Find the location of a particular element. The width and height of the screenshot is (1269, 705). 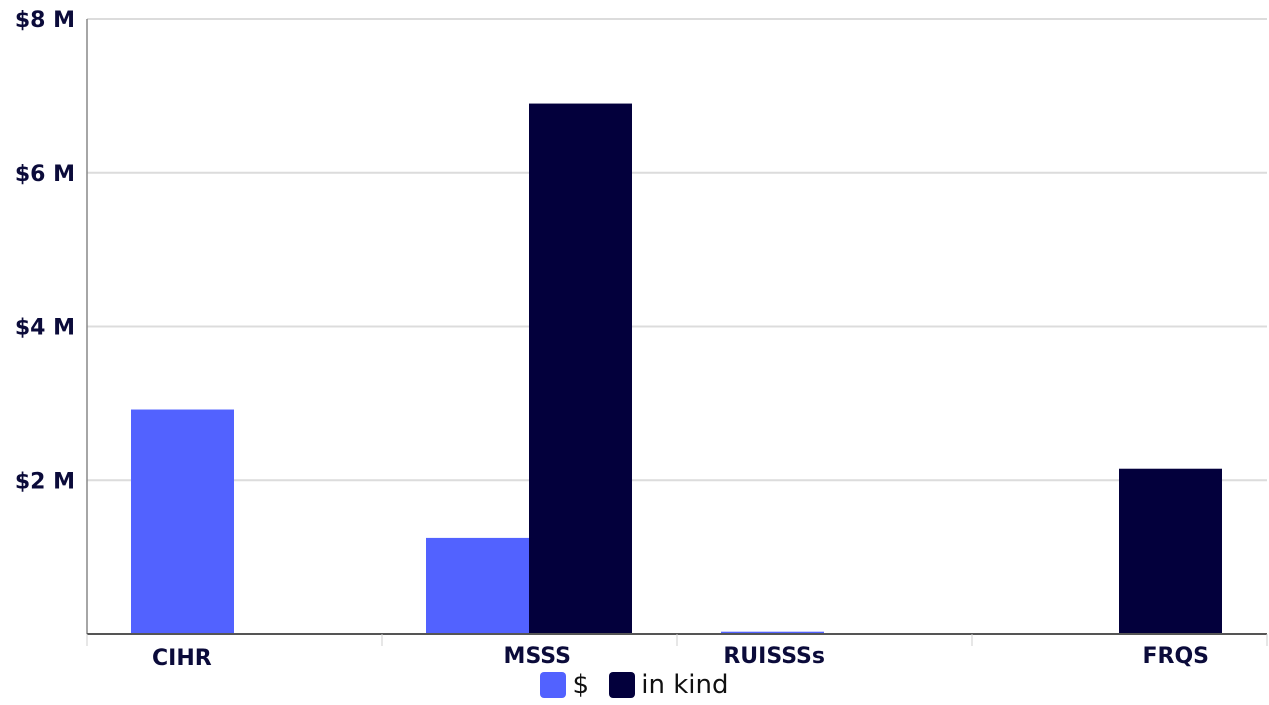

legend-item-dollar: $ is located at coordinates (564, 685).